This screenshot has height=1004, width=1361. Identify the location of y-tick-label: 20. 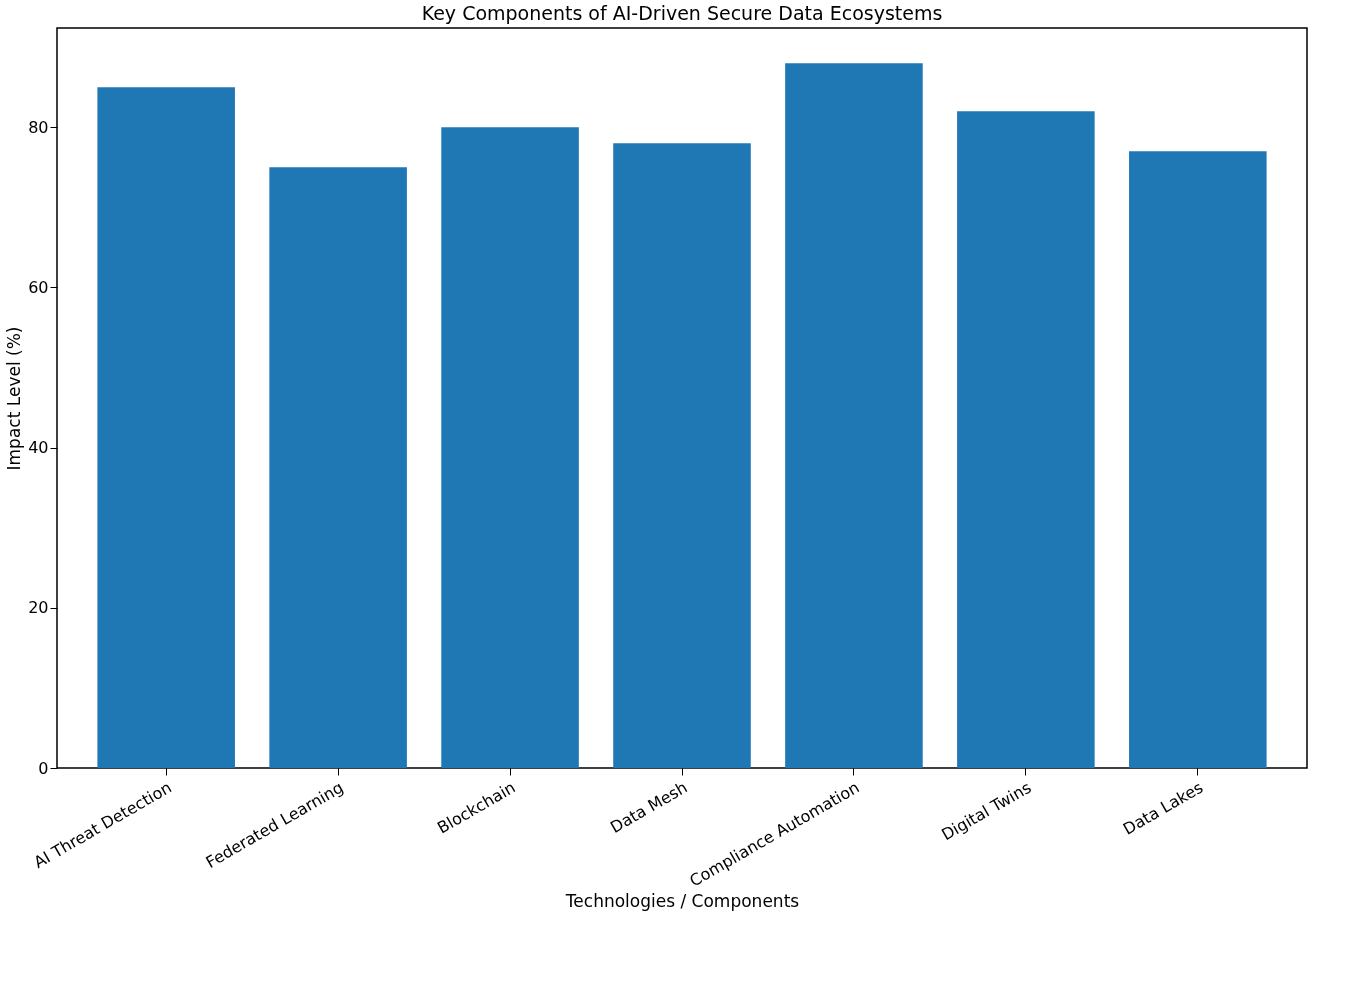
(38, 608).